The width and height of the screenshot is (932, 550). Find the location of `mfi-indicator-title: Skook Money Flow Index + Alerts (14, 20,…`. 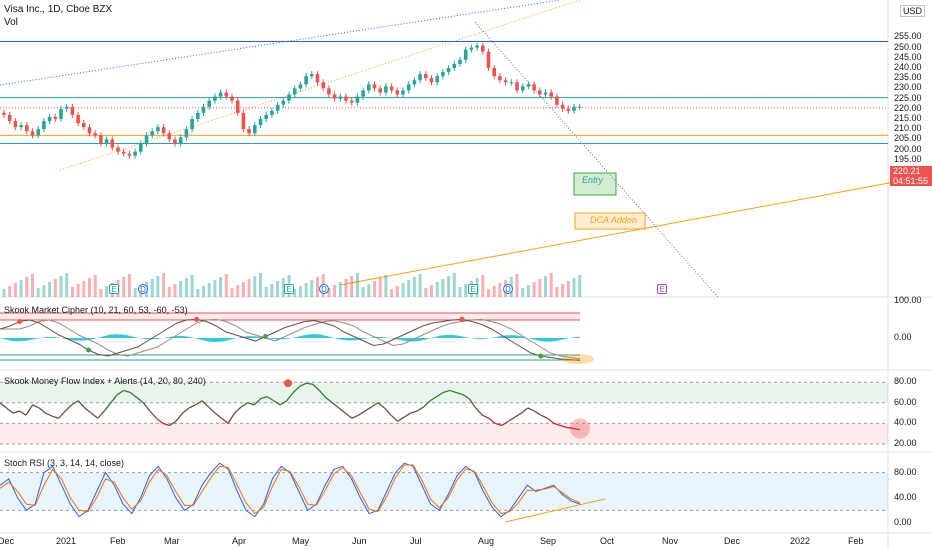

mfi-indicator-title: Skook Money Flow Index + Alerts (14, 20,… is located at coordinates (105, 381).